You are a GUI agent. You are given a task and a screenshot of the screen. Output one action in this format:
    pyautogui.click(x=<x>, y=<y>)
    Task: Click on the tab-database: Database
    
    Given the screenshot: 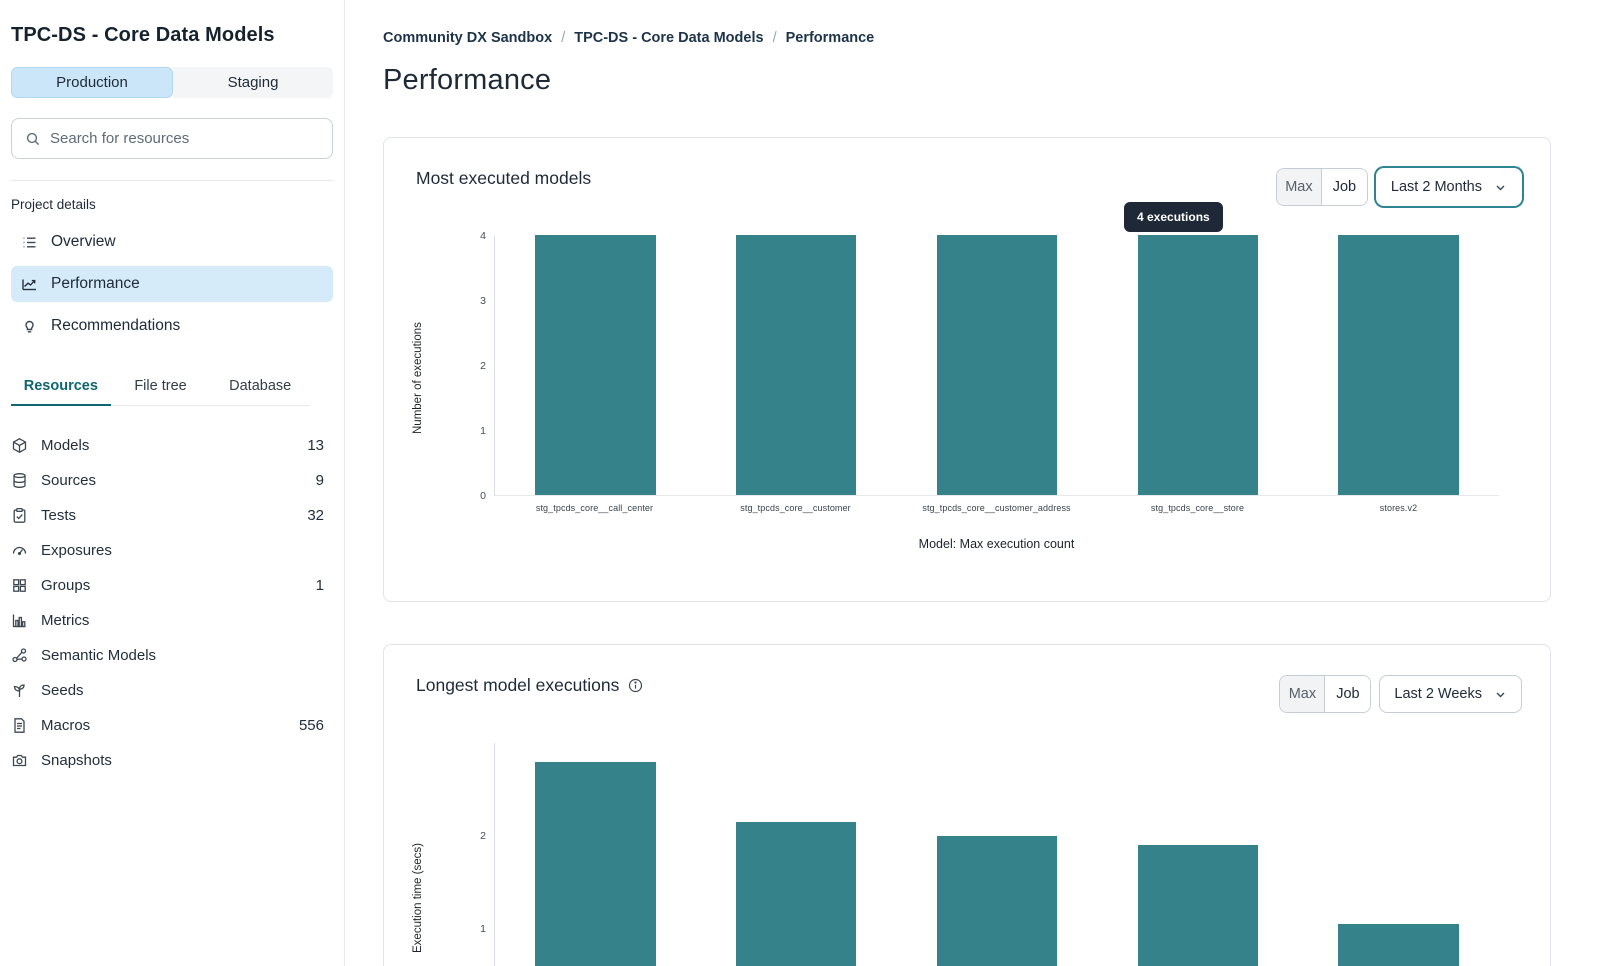 What is the action you would take?
    pyautogui.click(x=260, y=386)
    